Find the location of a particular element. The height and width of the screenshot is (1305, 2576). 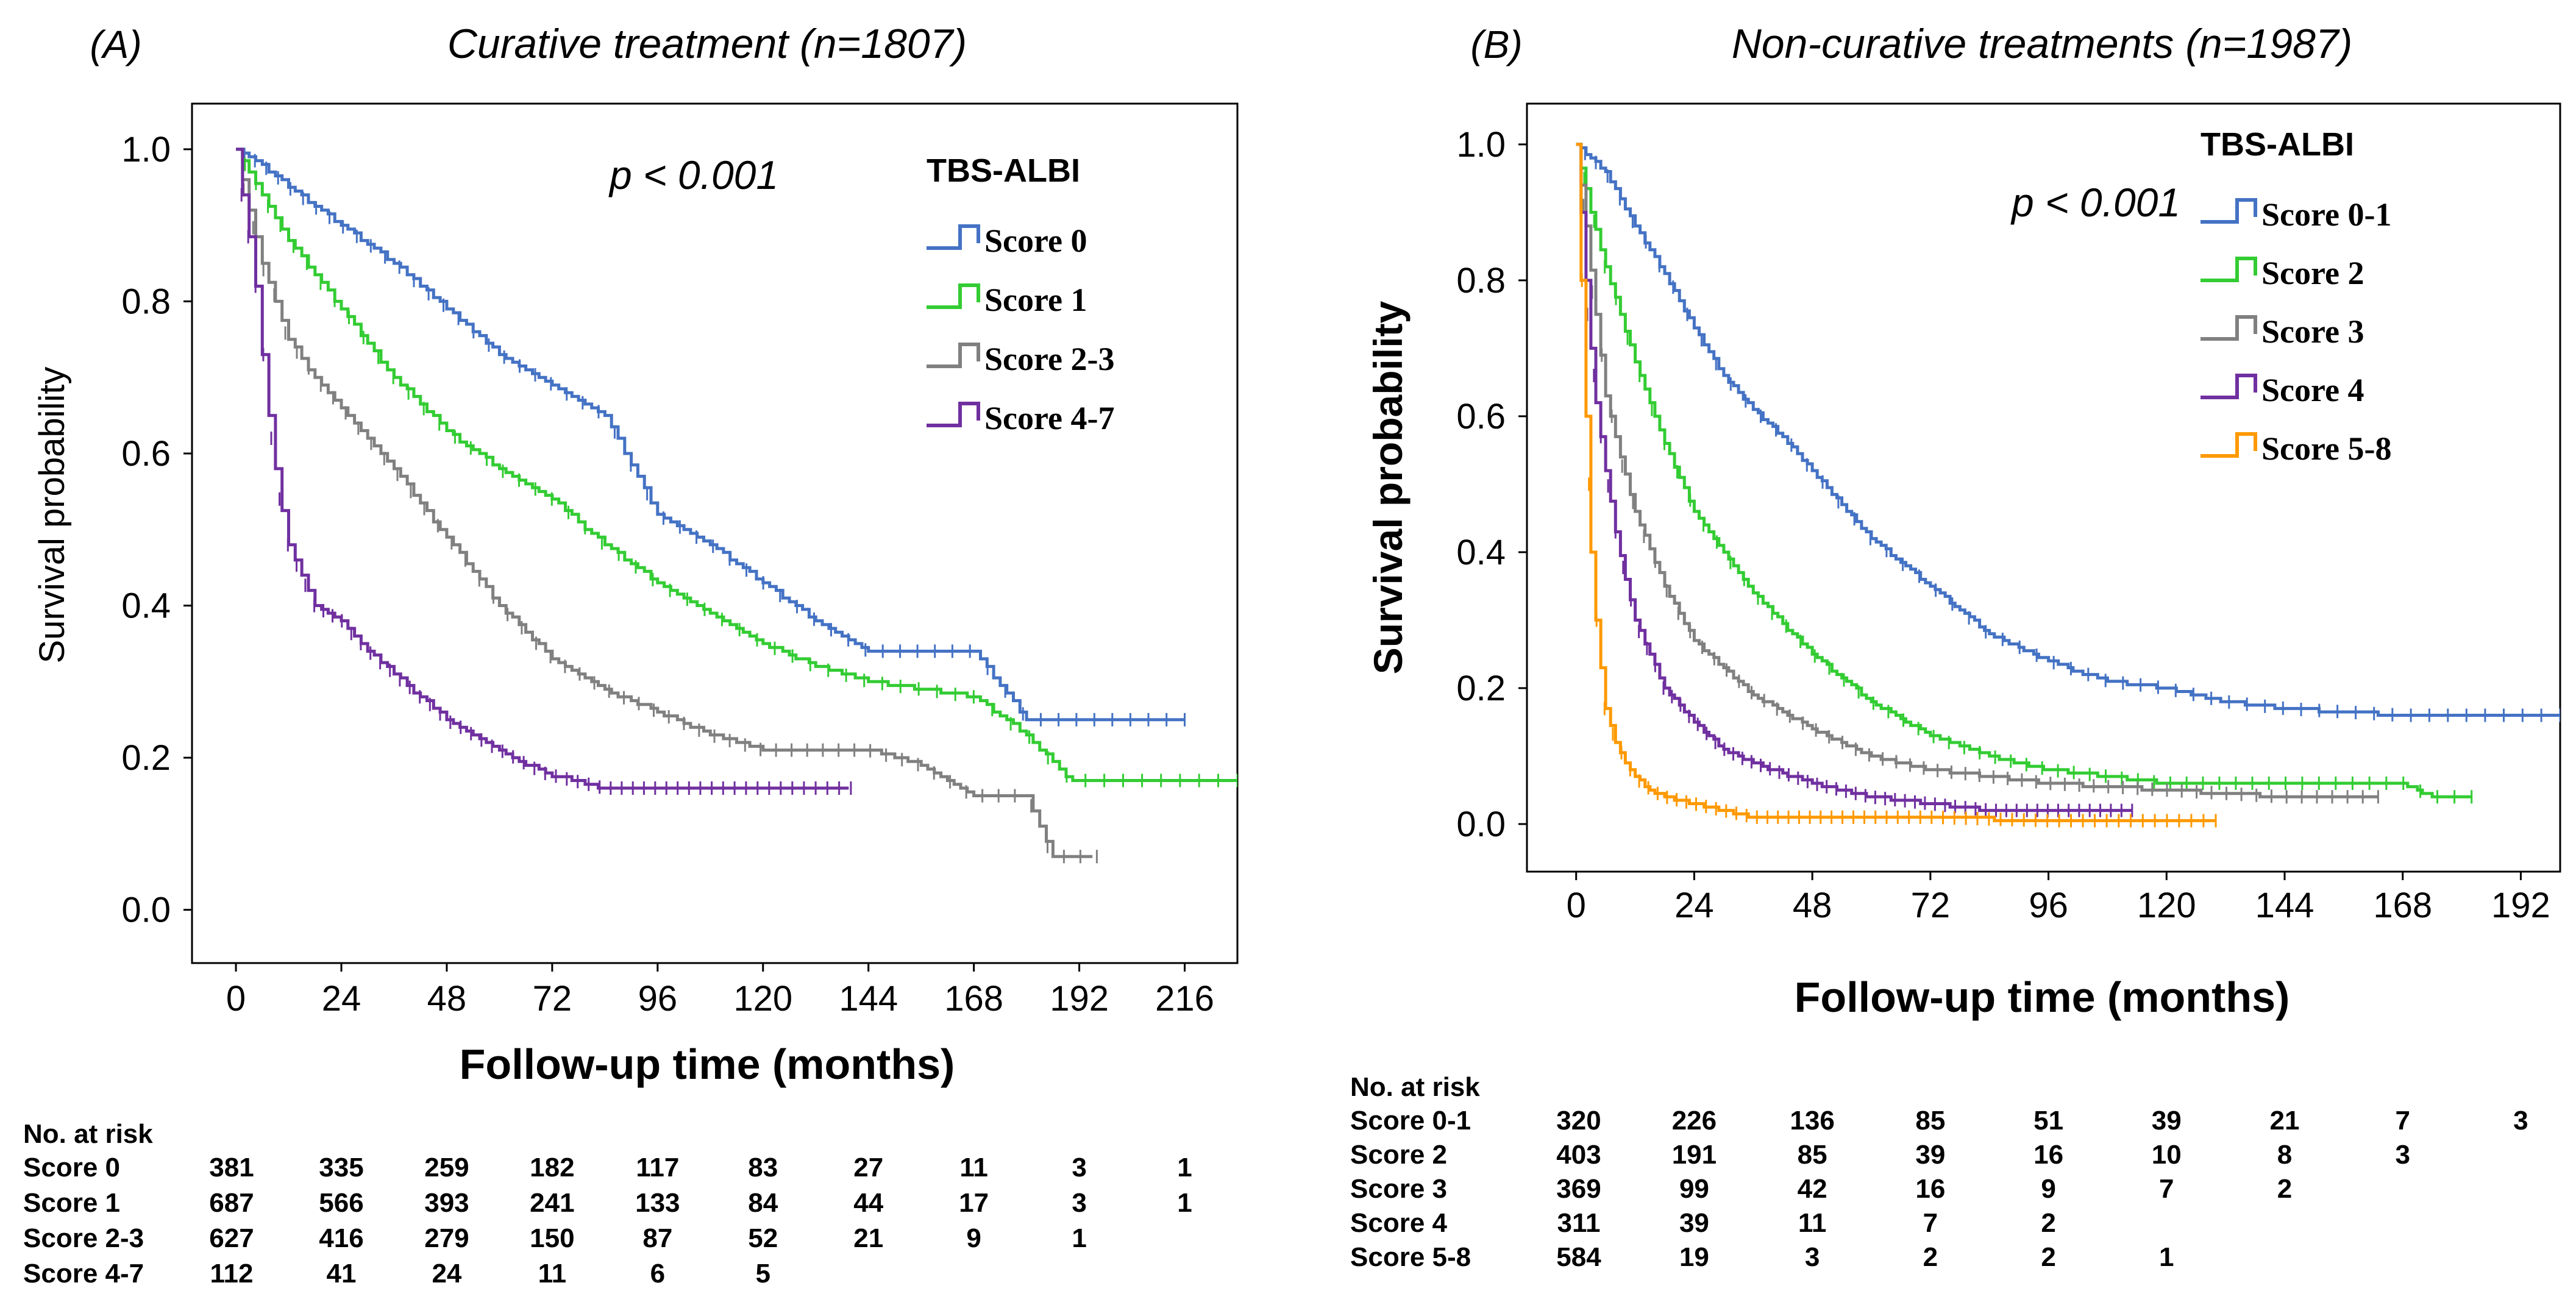

risk-value: 42 is located at coordinates (1812, 1189).